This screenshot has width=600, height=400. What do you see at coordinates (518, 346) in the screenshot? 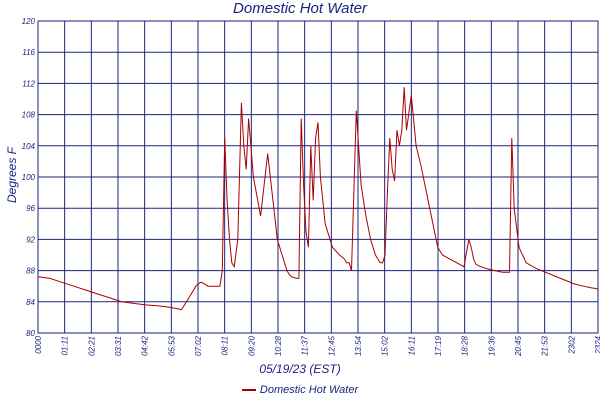
I see `x-tick-label: 20:45` at bounding box center [518, 346].